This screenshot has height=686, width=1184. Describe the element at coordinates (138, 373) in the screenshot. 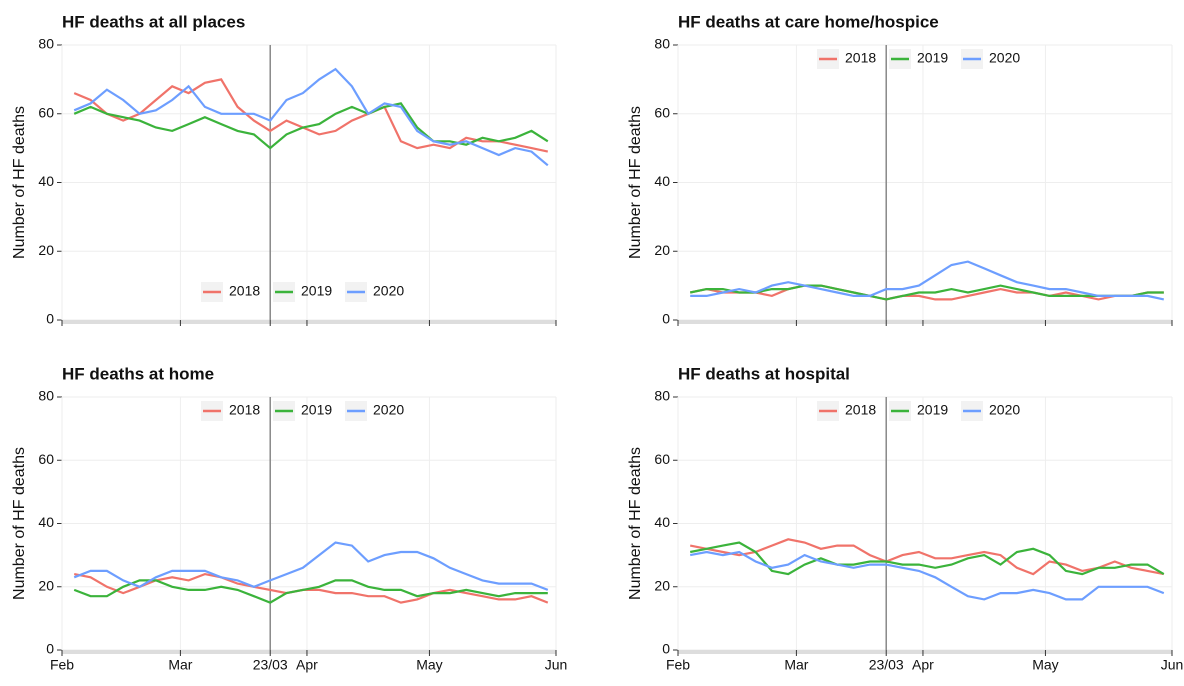

I see `chart-title: HF deaths at home` at that location.